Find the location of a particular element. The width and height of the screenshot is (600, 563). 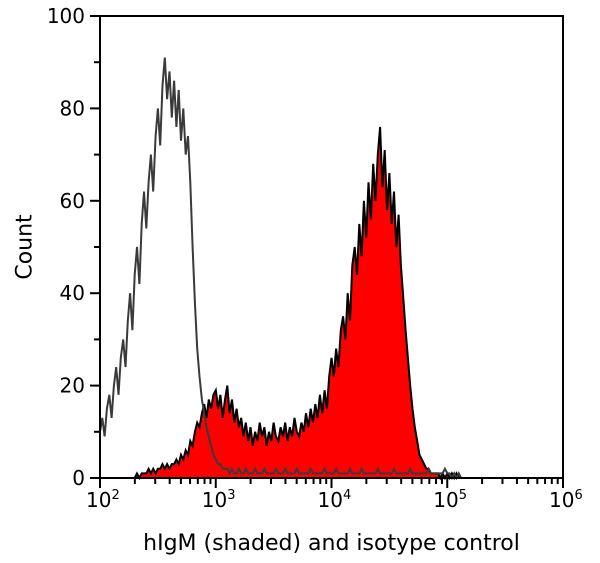

x-axis-label: hIgM (shaded) and isotype control is located at coordinates (331, 543).